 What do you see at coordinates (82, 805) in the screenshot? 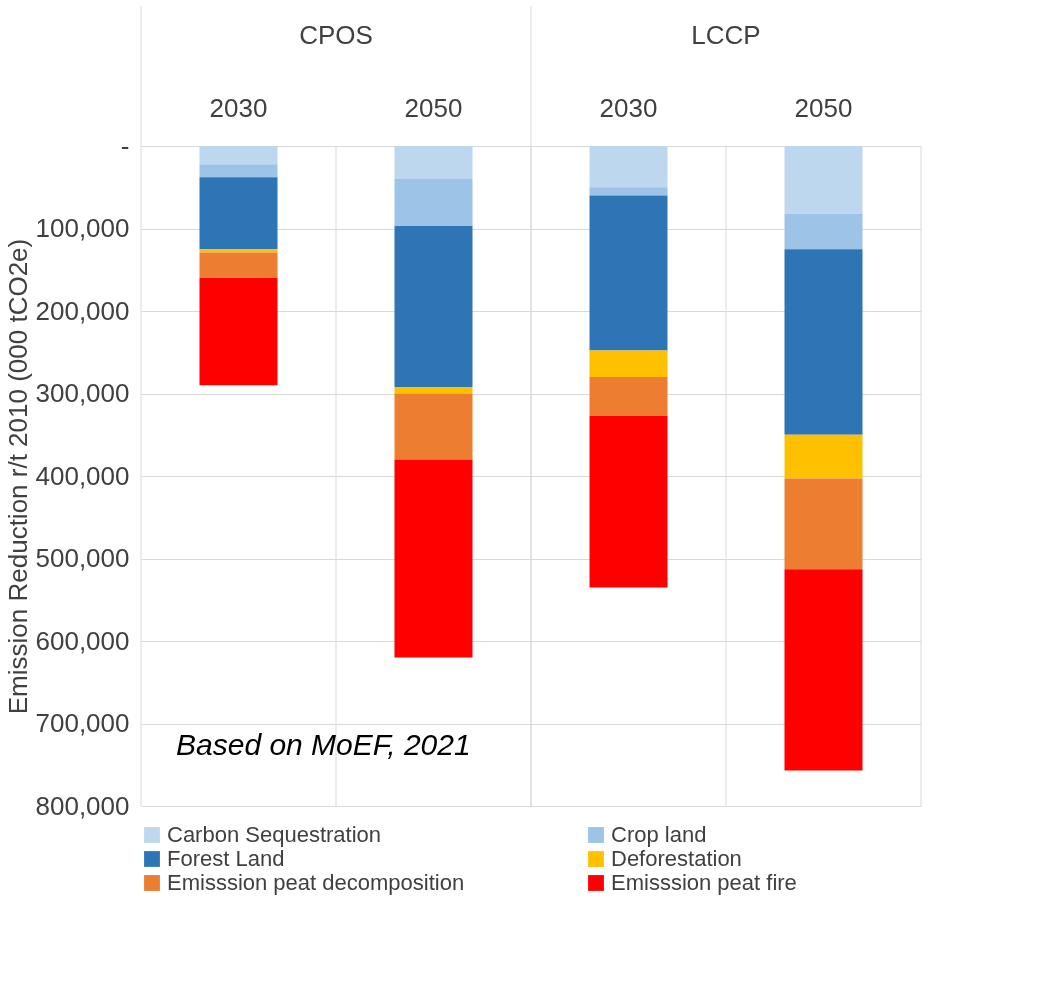
I see `y-tick-label: 800,000` at bounding box center [82, 805].